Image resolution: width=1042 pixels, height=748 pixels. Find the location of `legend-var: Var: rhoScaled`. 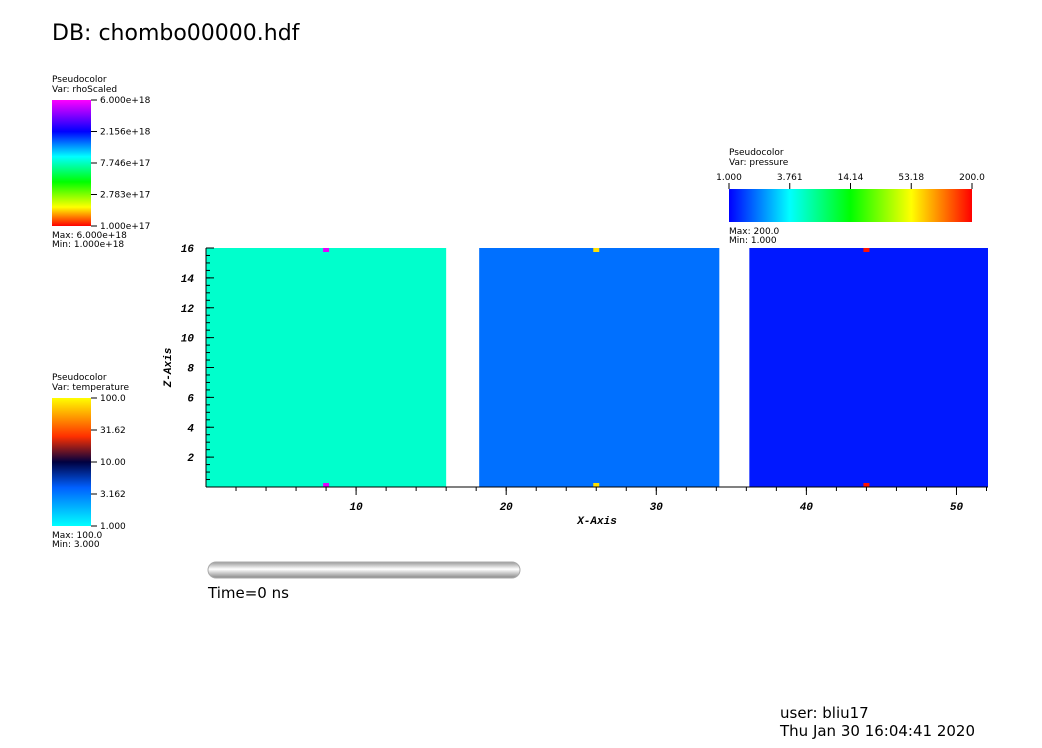

legend-var: Var: rhoScaled is located at coordinates (84, 90).